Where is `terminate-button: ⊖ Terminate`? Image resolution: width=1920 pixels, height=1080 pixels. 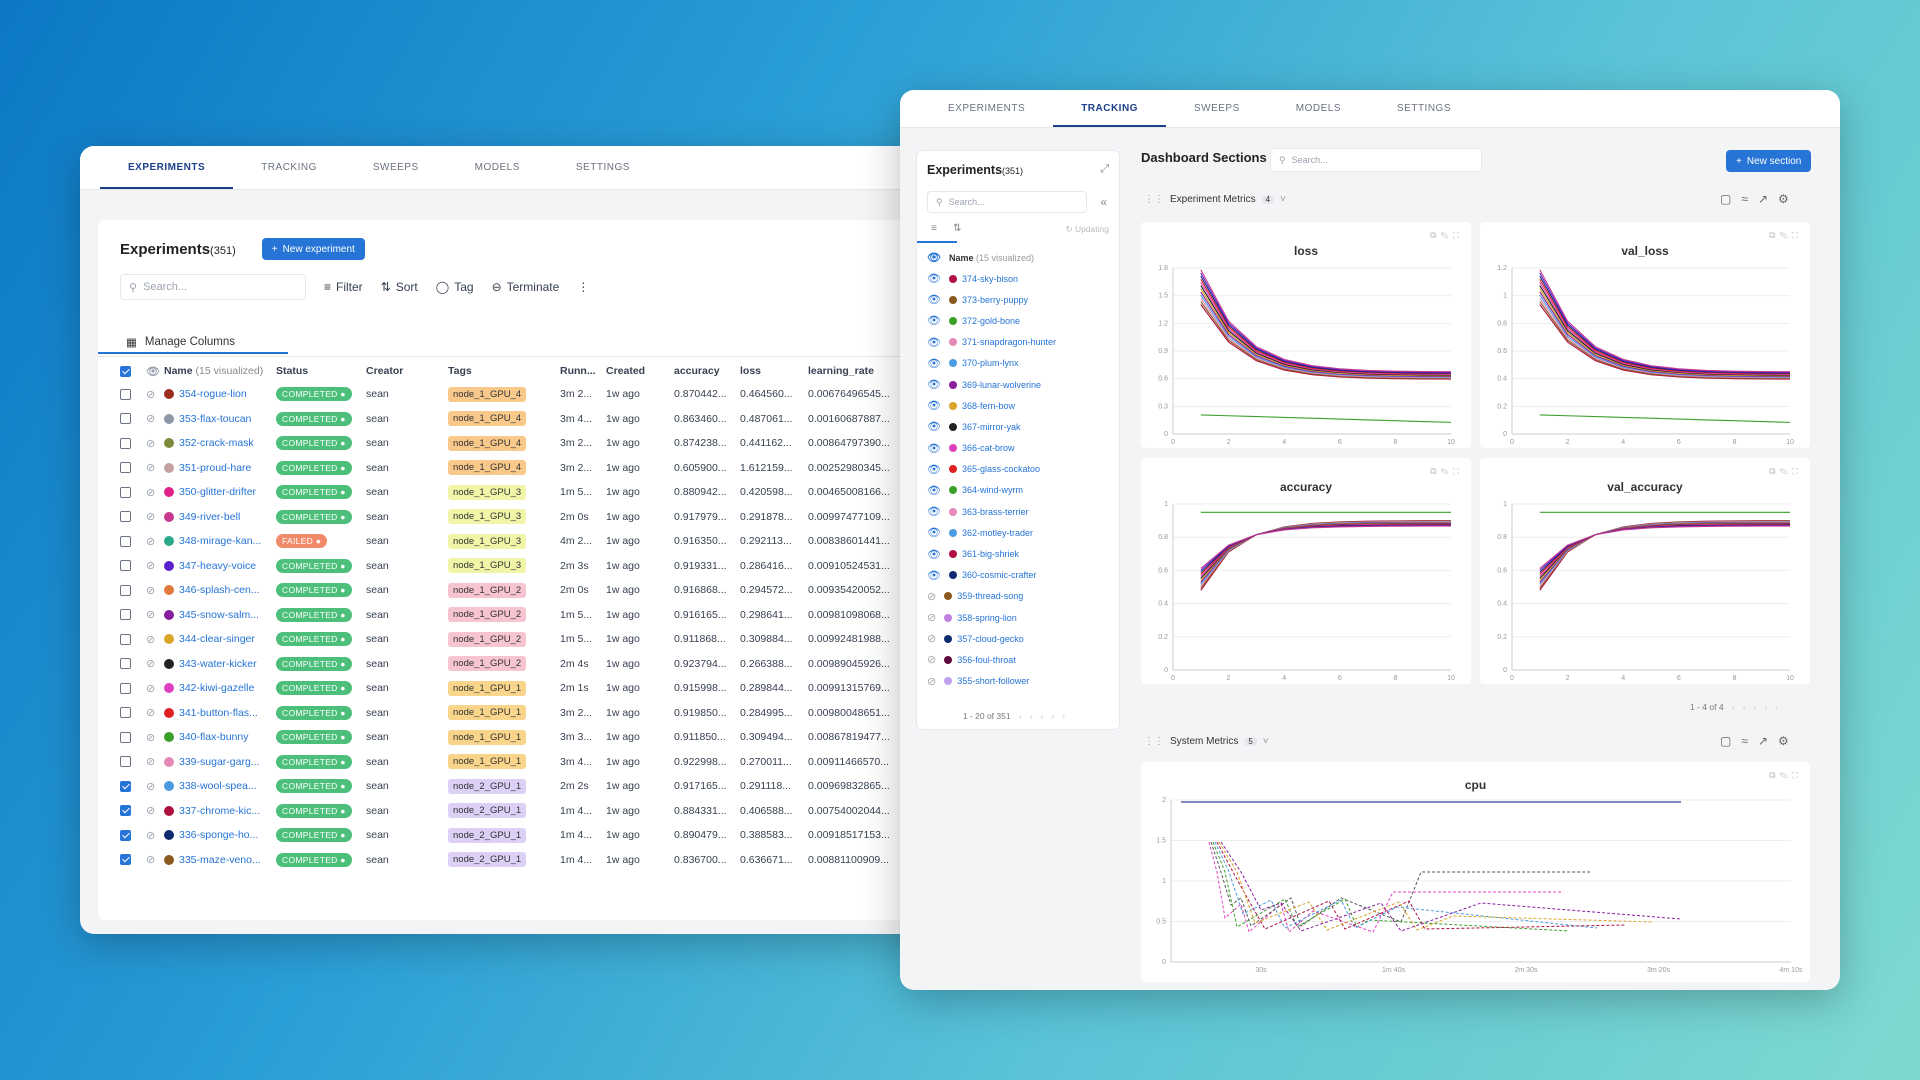
terminate-button: ⊖ Terminate is located at coordinates (525, 287).